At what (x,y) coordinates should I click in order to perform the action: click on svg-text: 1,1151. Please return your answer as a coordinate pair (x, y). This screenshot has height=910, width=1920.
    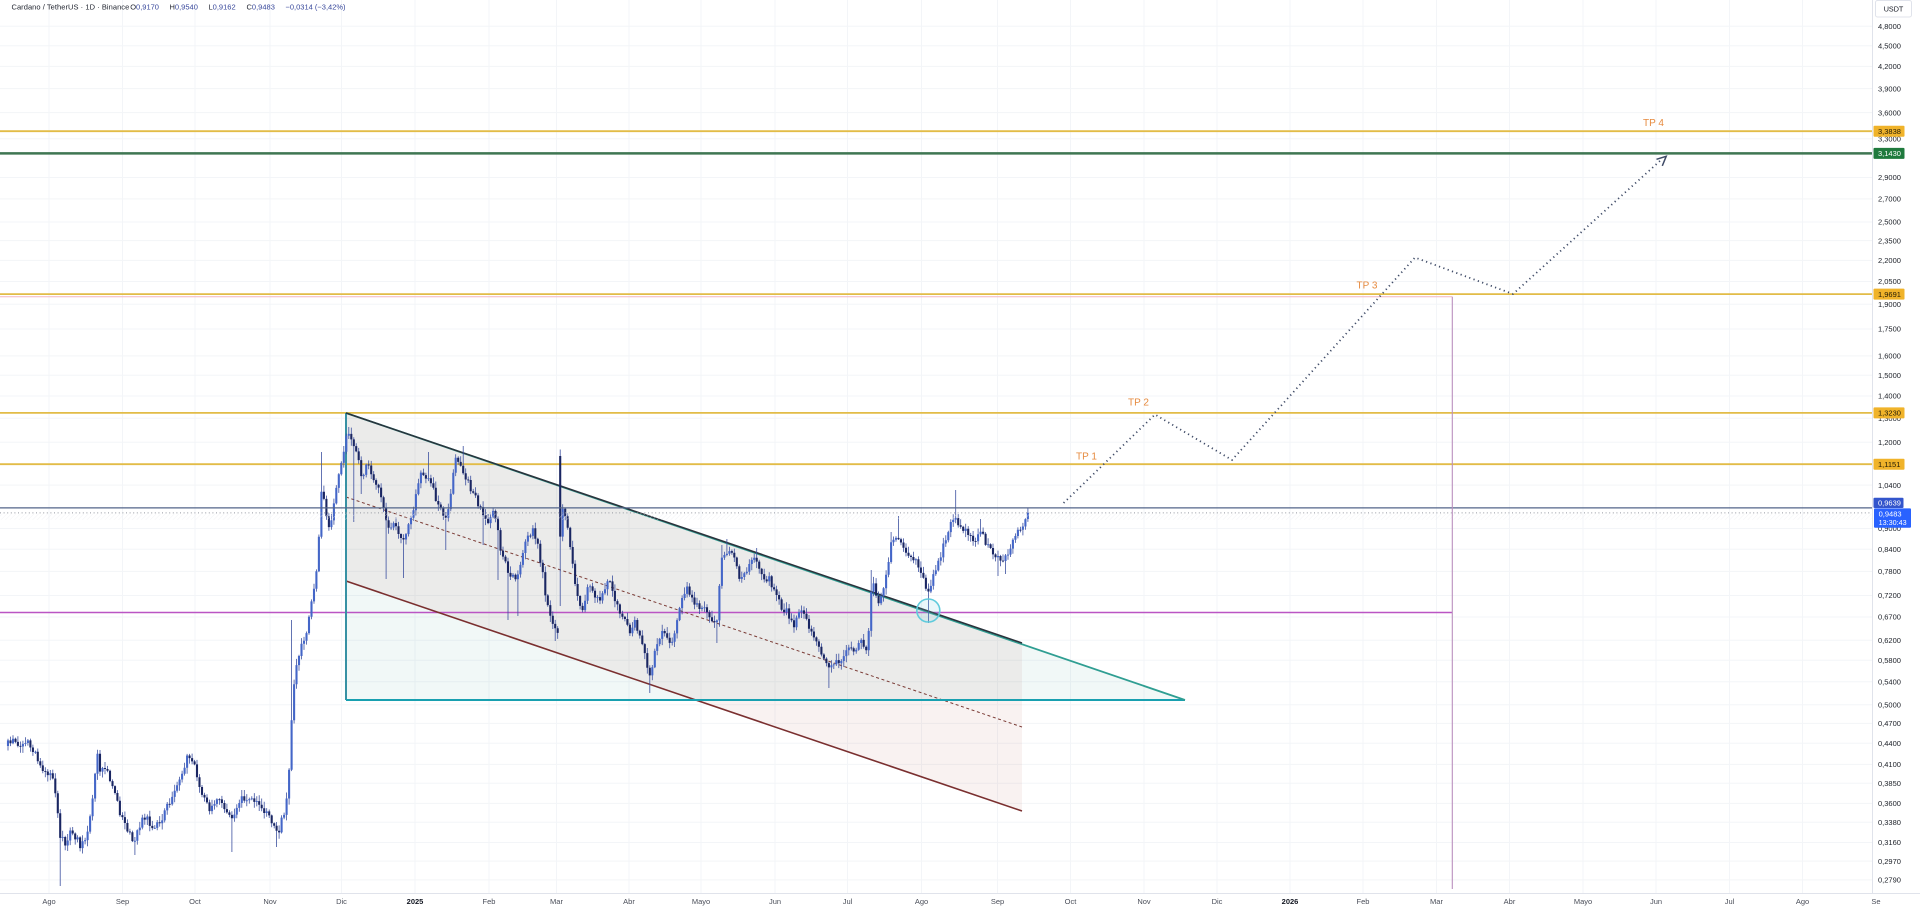
    Looking at the image, I should click on (1889, 464).